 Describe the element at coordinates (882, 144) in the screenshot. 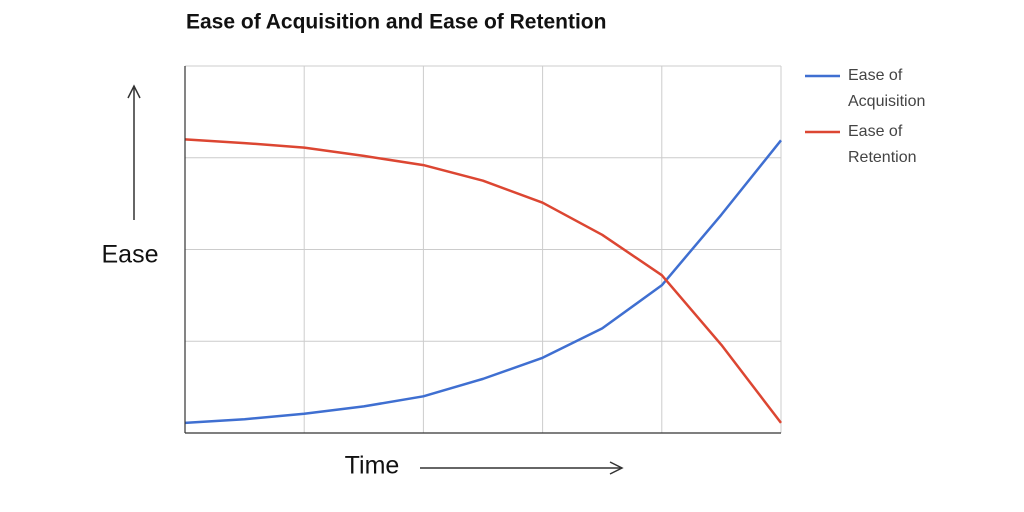

I see `legend-label: Ease of Retention` at that location.